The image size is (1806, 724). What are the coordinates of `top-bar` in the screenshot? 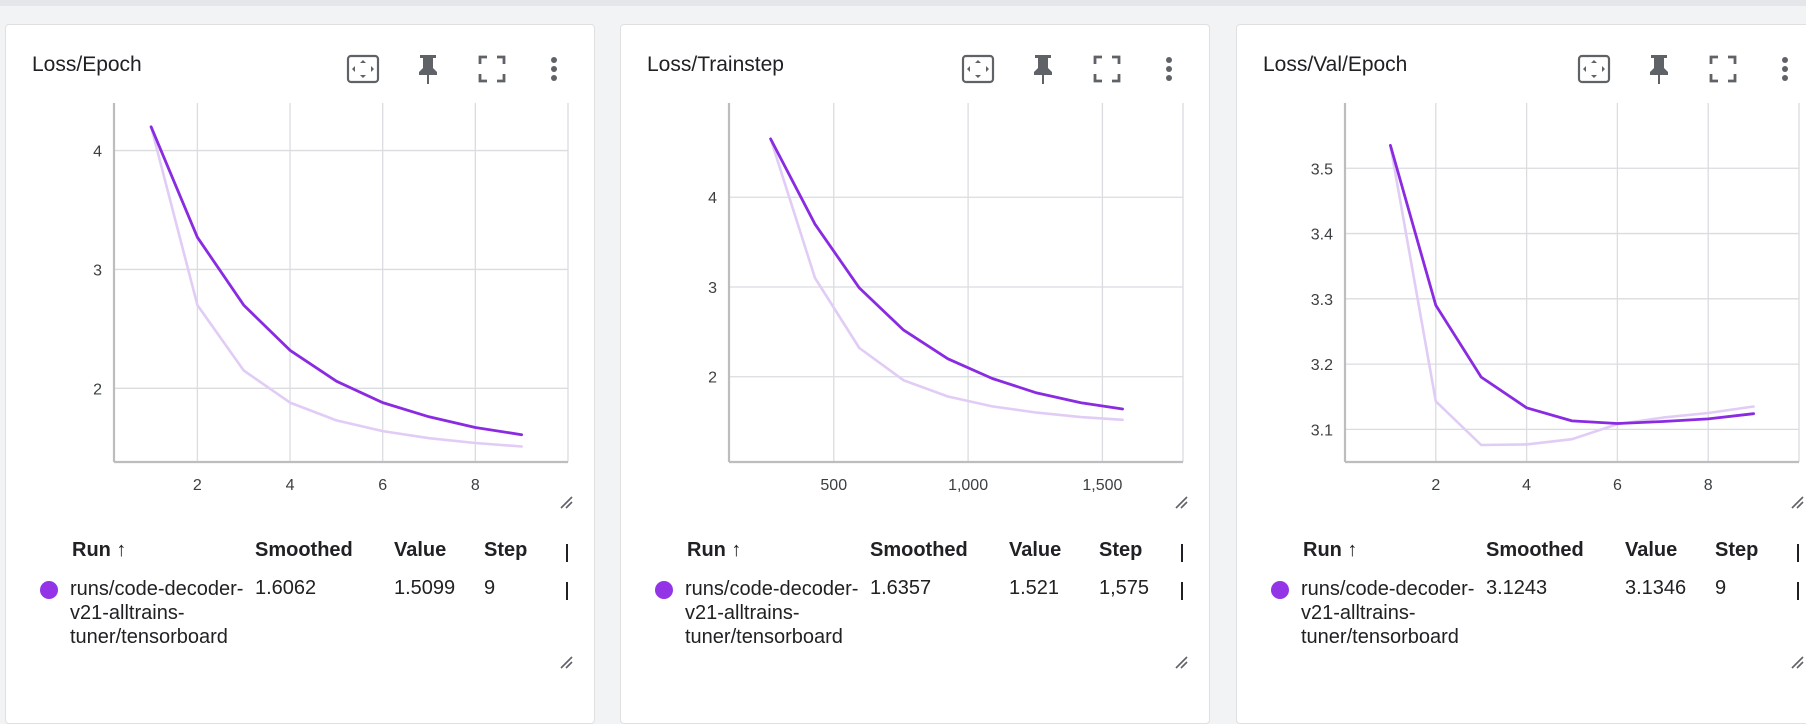 It's located at (903, 3).